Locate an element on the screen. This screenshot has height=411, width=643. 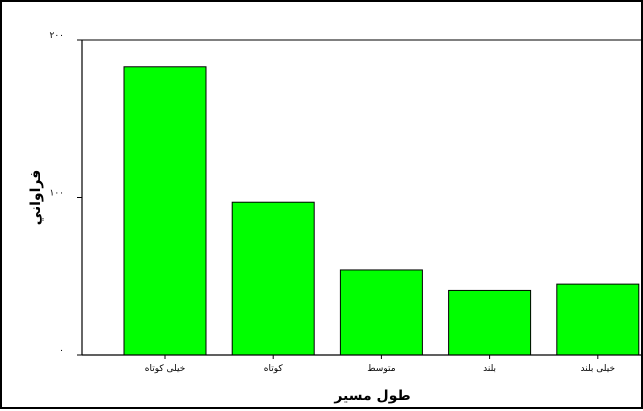
x-ticks-group: خيلی كوتاه كوتاه متوسط بلند خيلی بلند is located at coordinates (380, 364).